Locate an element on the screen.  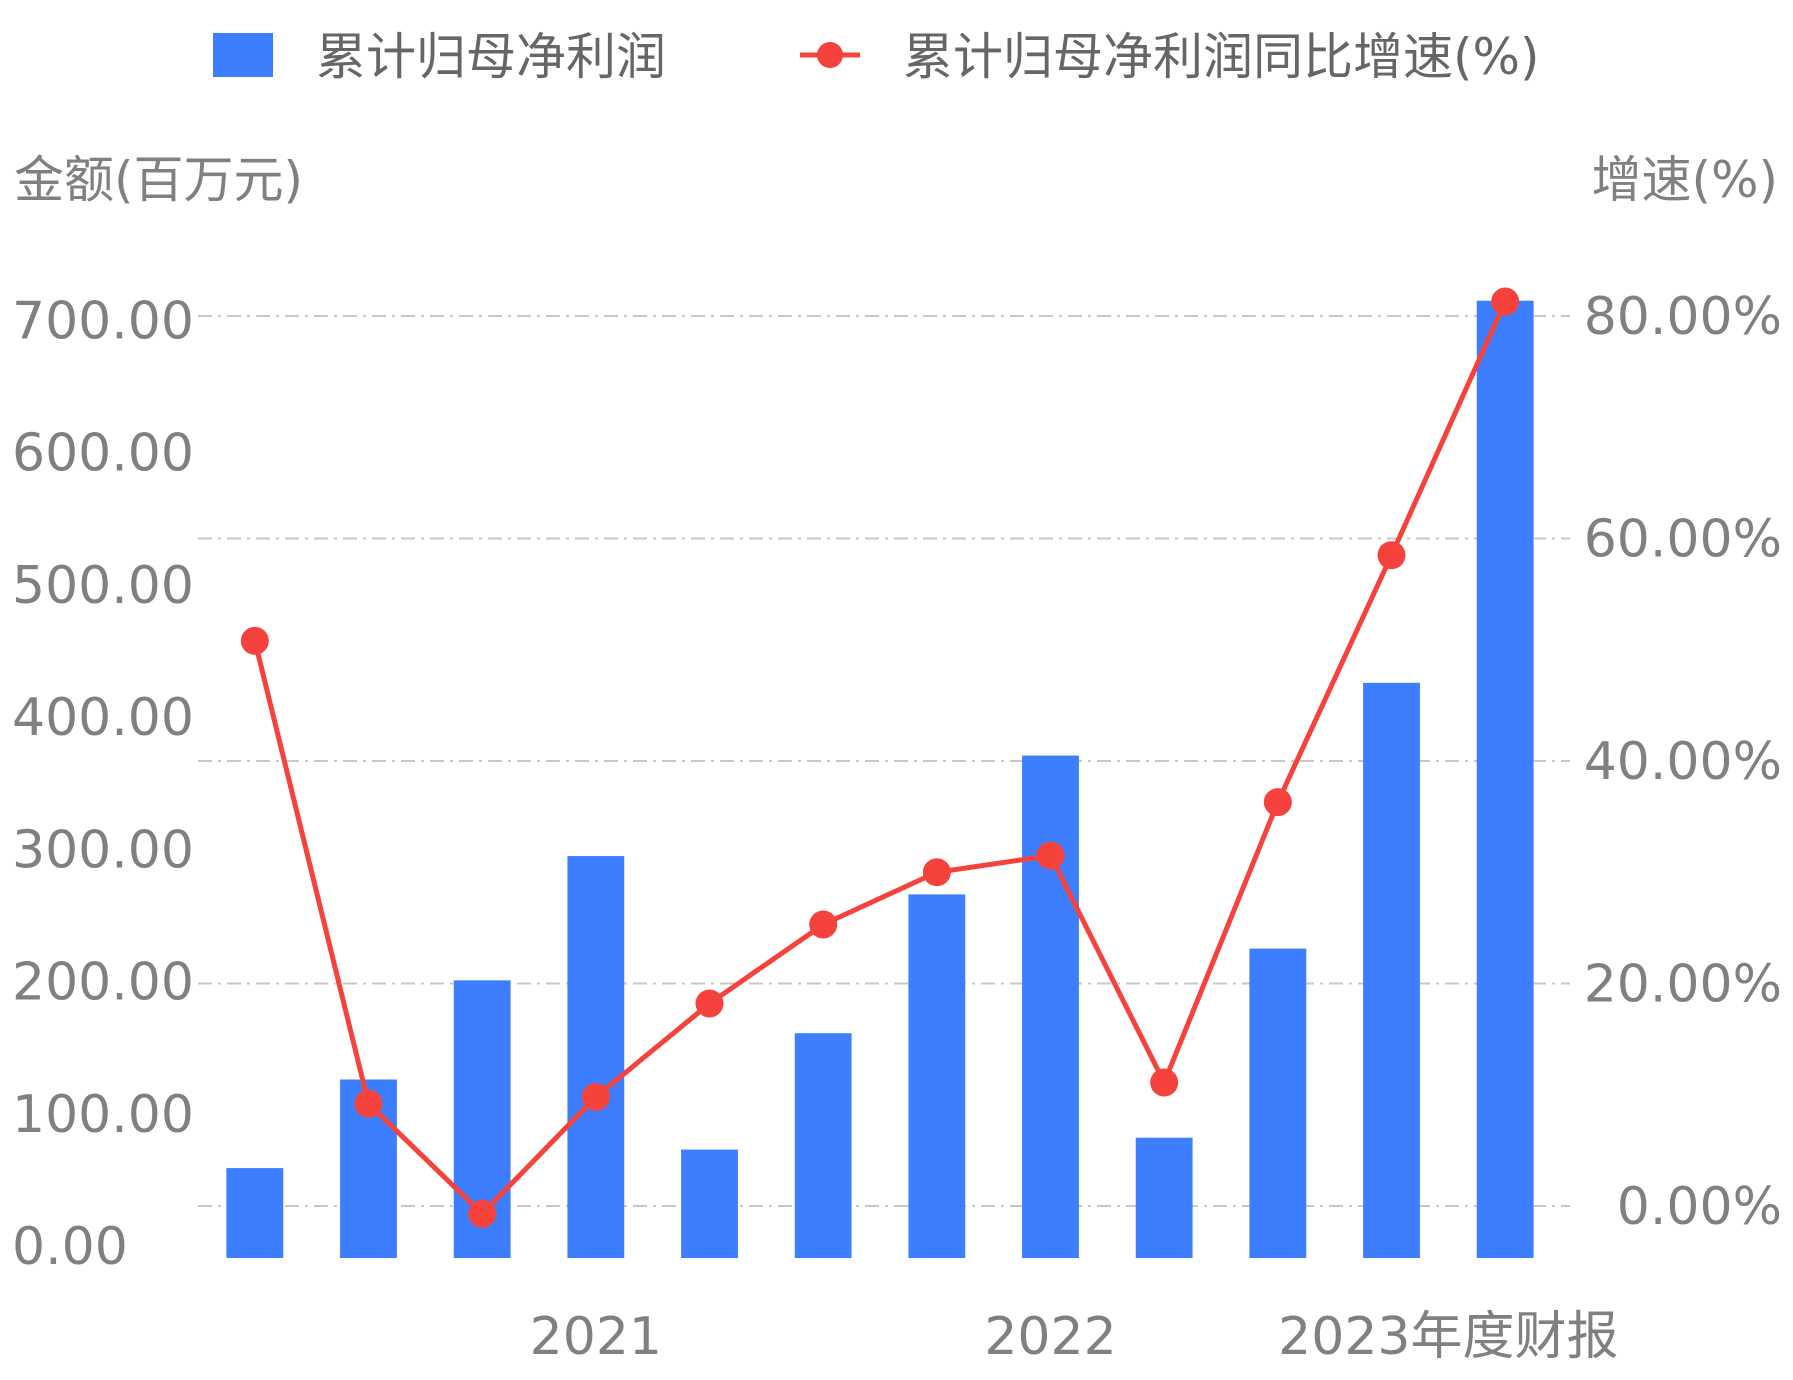
x-tick-label: 2022 is located at coordinates (1050, 1337).